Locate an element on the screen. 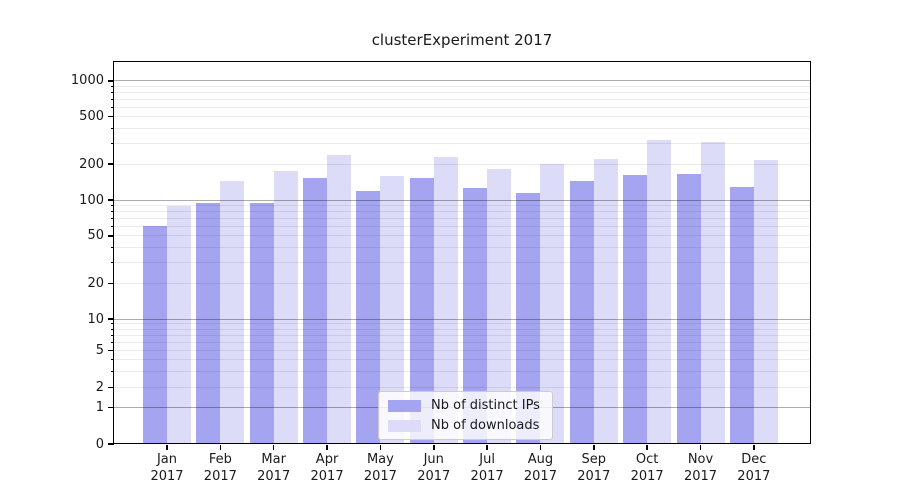 The height and width of the screenshot is (500, 900). y-tick-label-2: 2 is located at coordinates (99, 387).